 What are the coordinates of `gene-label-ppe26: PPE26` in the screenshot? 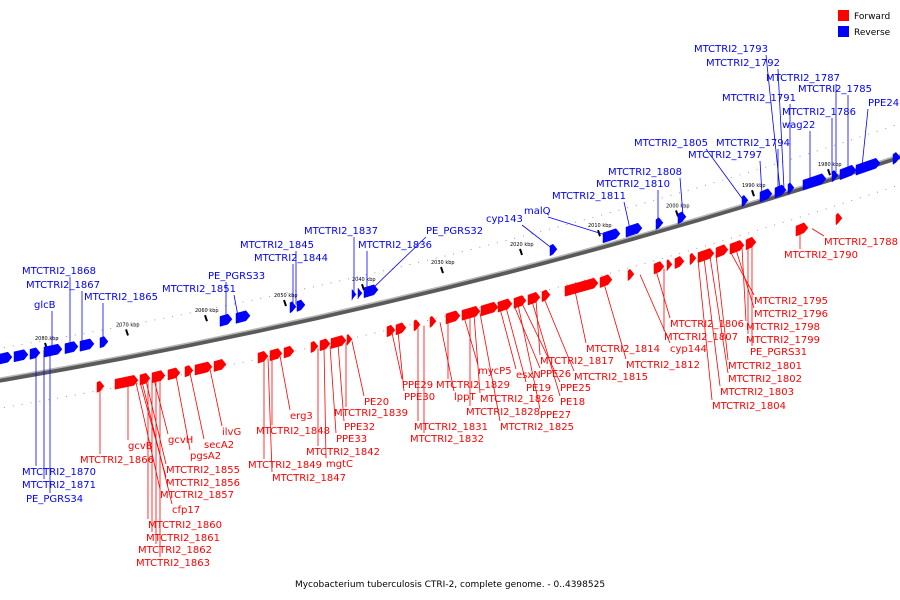 It's located at (555, 374).